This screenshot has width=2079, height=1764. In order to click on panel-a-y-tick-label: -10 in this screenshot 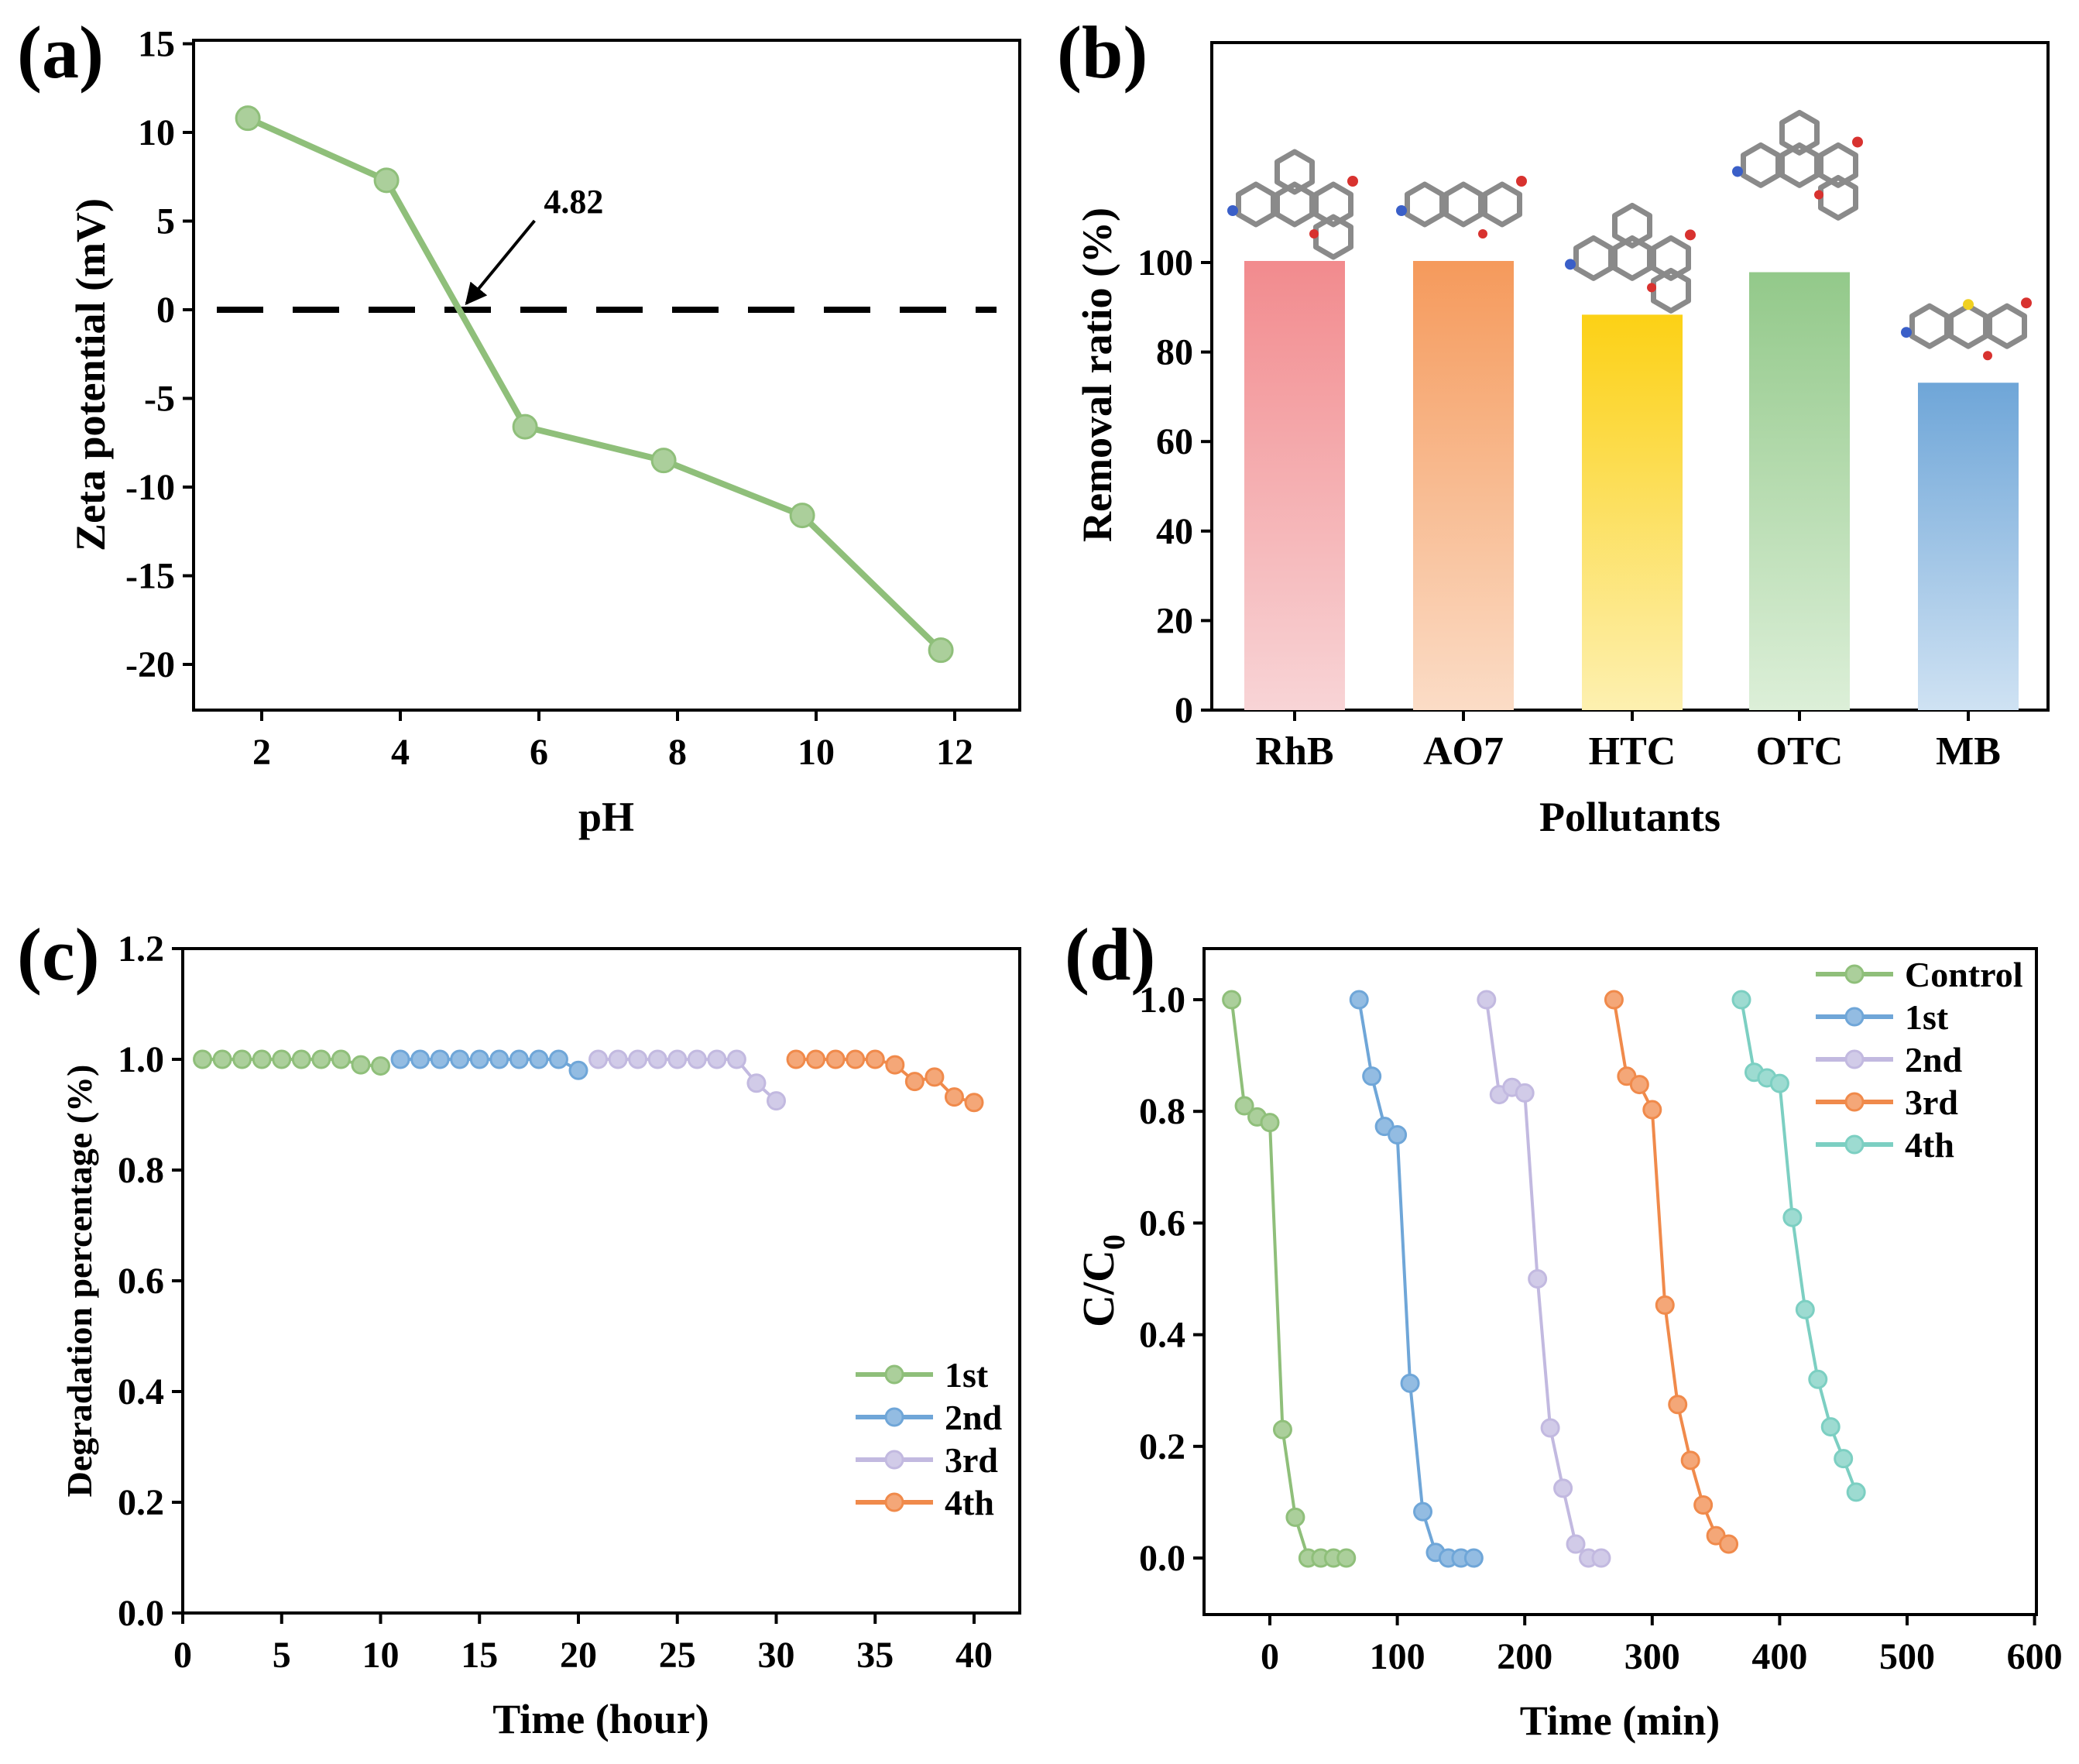, I will do `click(150, 487)`.